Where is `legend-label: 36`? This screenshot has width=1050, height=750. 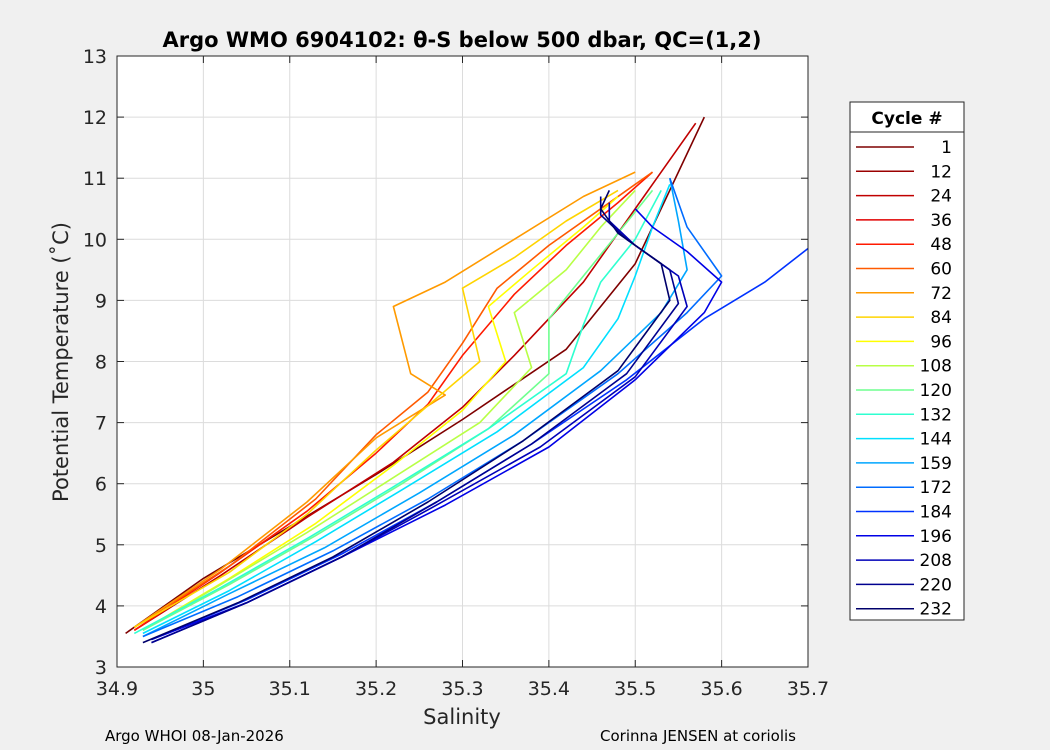
legend-label: 36 is located at coordinates (941, 221).